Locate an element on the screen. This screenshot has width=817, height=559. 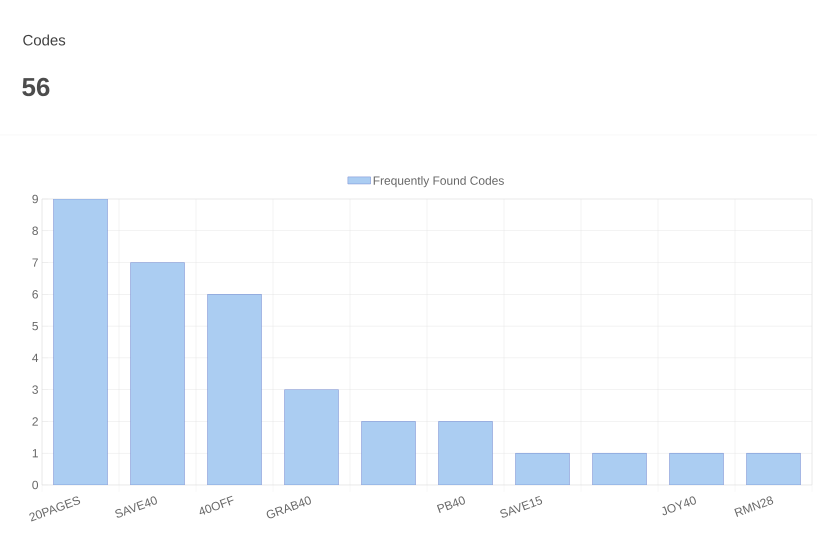
x-tick-label: PB40 is located at coordinates (450, 504).